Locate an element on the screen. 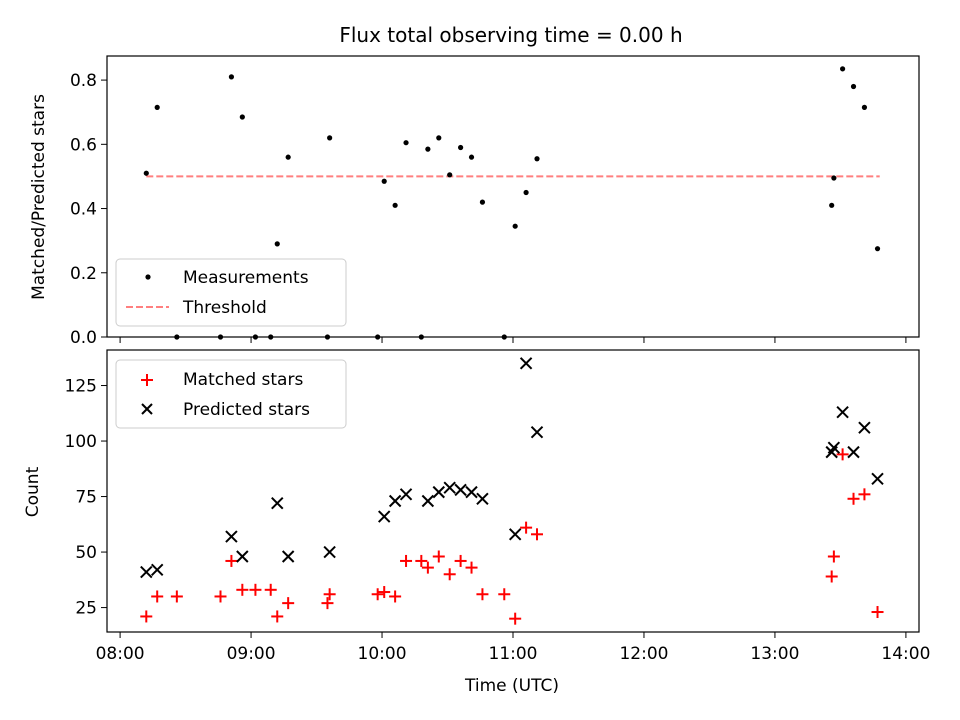  ratio-x-ticks is located at coordinates (513, 340).